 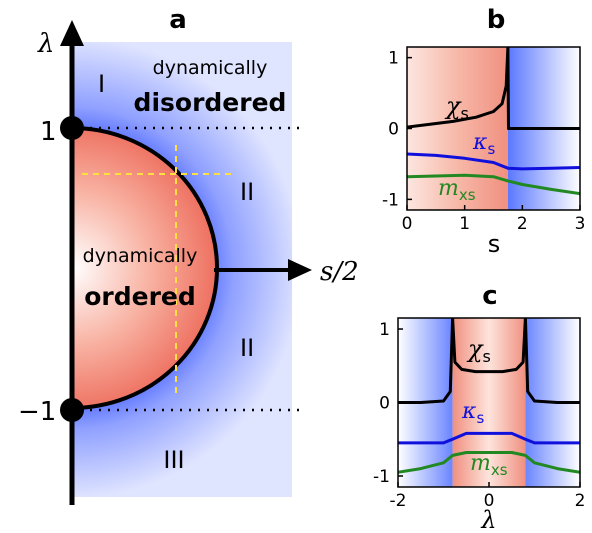 I want to click on panel-b-ytick-label: -1, so click(x=390, y=200).